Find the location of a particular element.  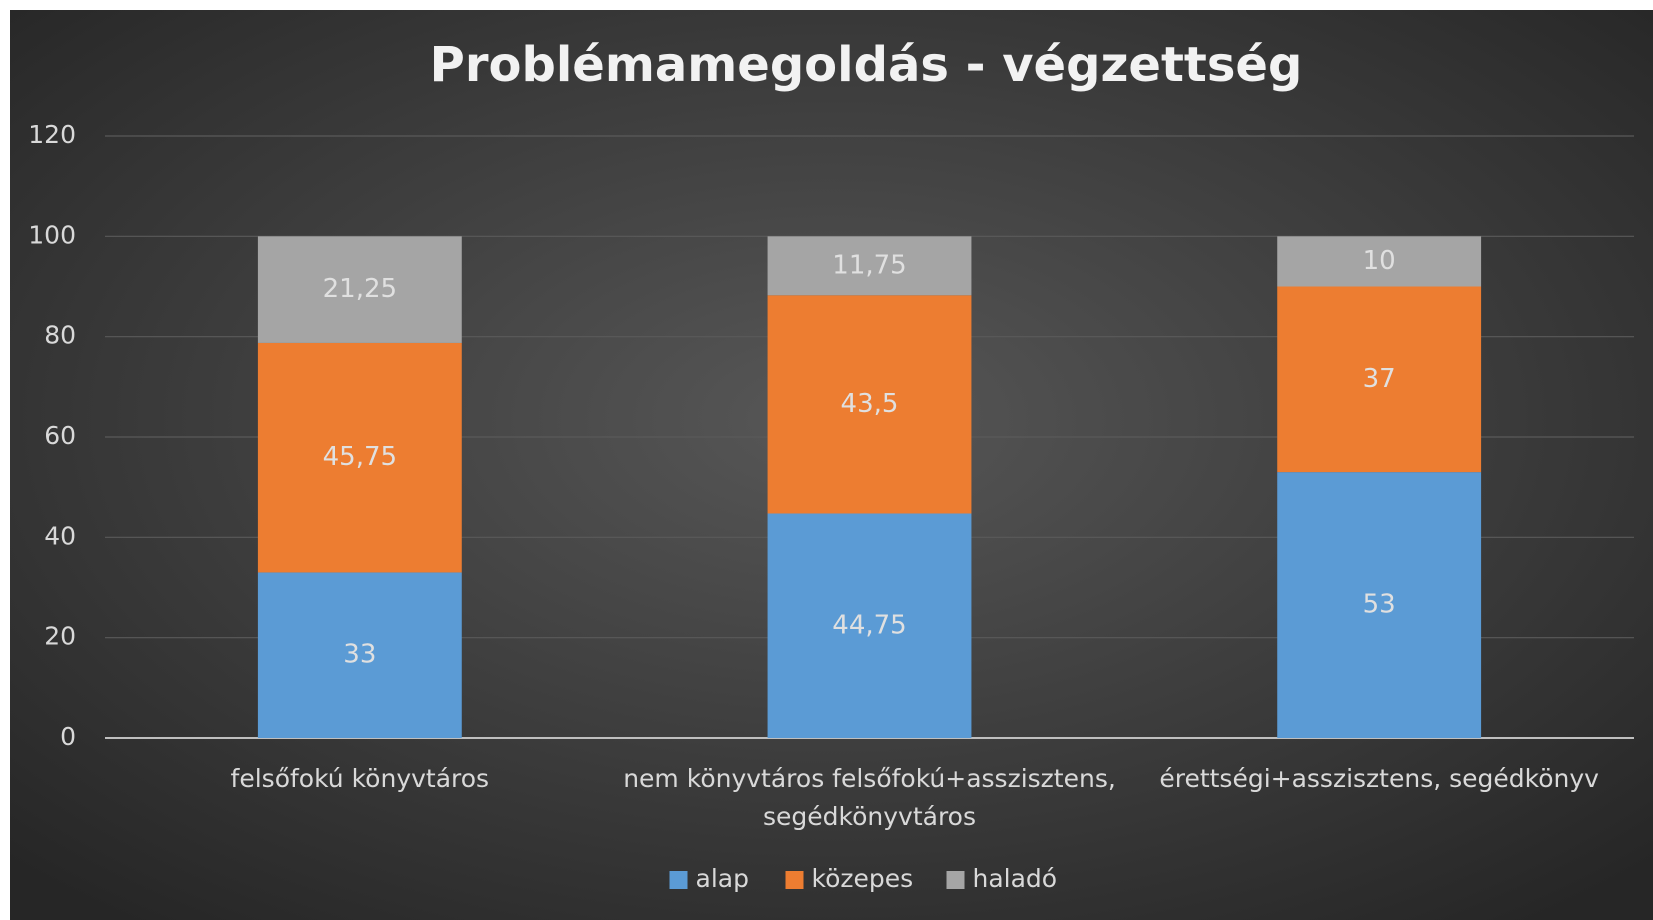

legend-label: alap is located at coordinates (722, 878).